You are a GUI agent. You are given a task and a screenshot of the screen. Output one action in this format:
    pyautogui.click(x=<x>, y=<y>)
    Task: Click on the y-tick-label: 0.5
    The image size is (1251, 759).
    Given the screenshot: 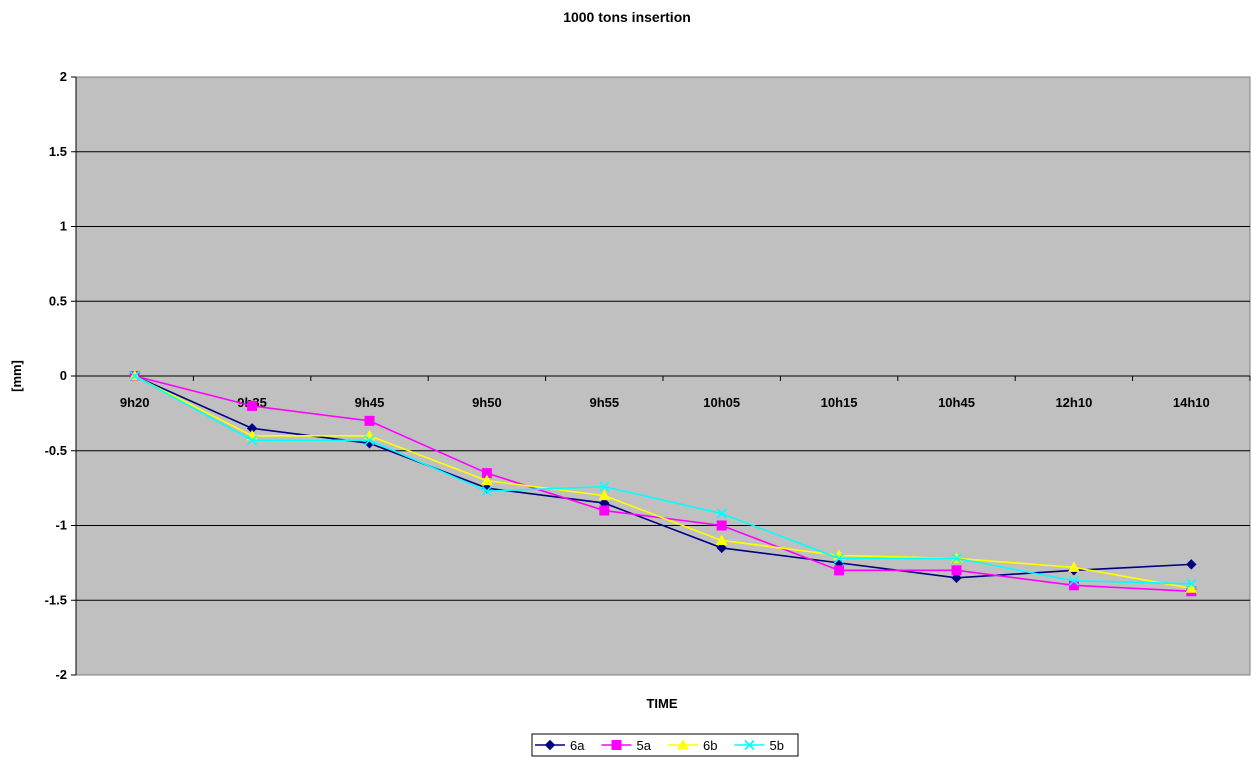 What is the action you would take?
    pyautogui.click(x=58, y=300)
    